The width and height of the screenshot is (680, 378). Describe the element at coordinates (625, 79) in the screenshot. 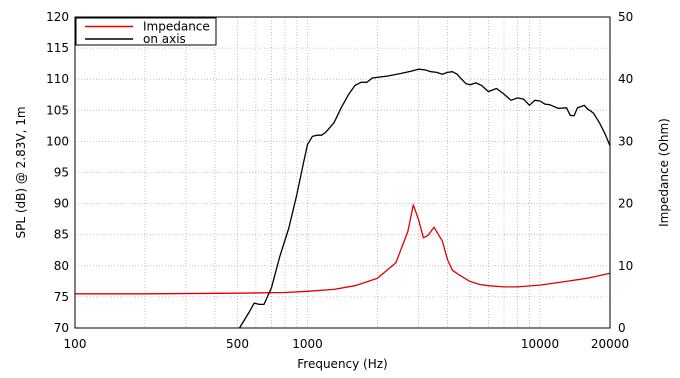

I see `y-tick-label-right: 40` at that location.